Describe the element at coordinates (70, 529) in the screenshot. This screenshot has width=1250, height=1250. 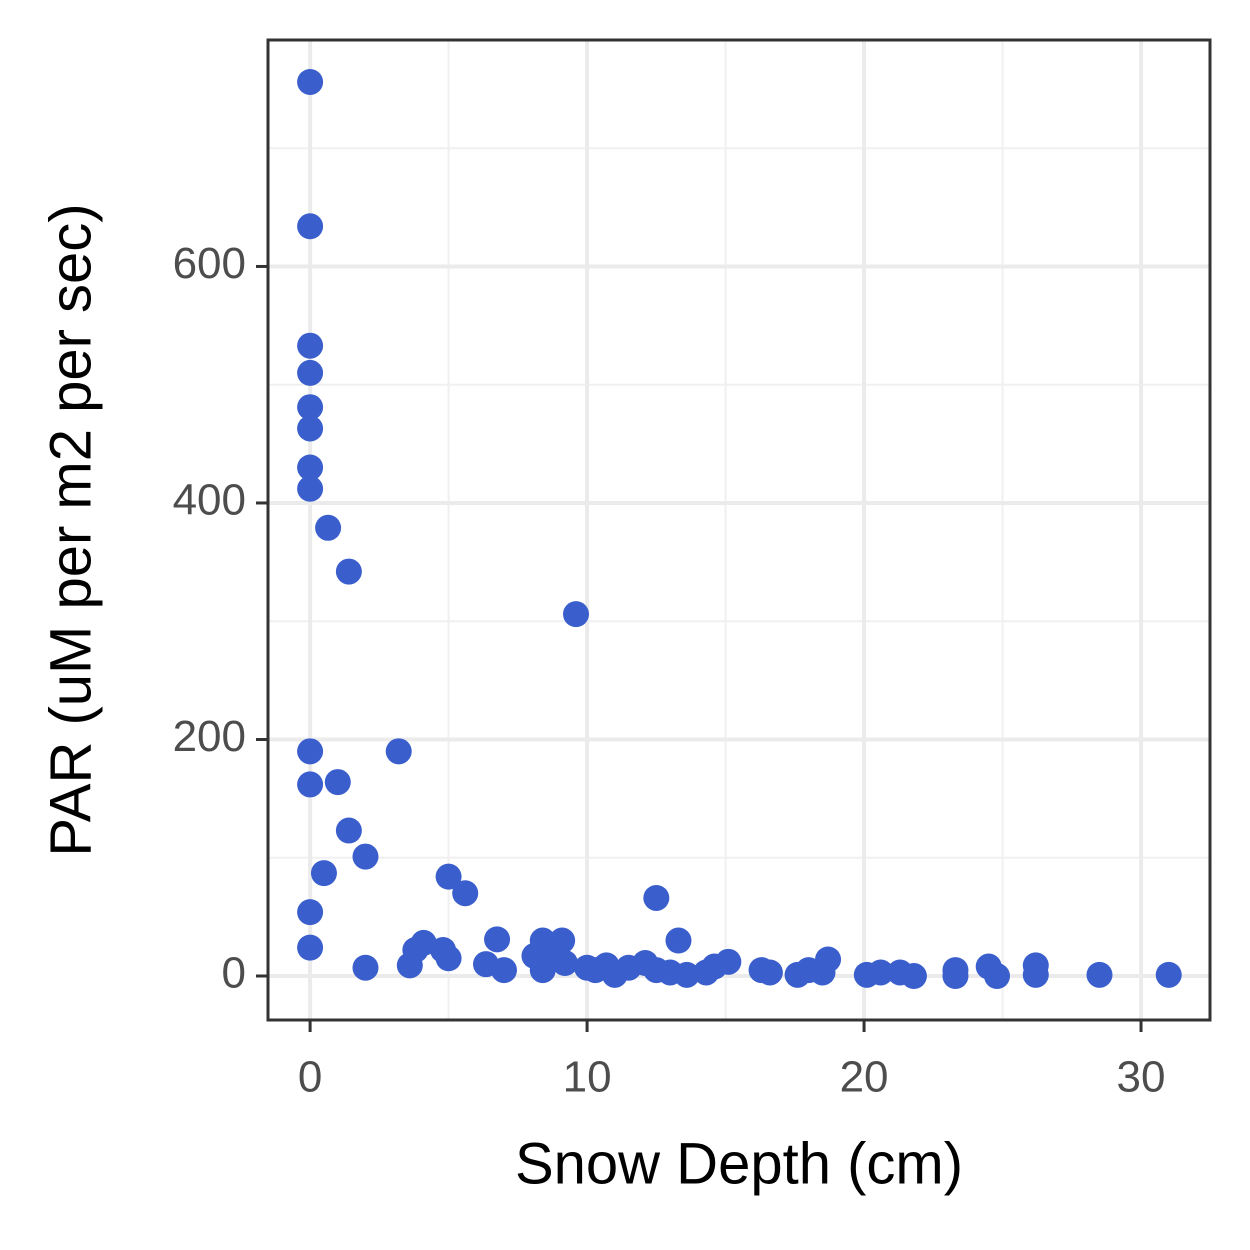
I see `y-axis-title: PAR (uM per m2 per sec)` at that location.